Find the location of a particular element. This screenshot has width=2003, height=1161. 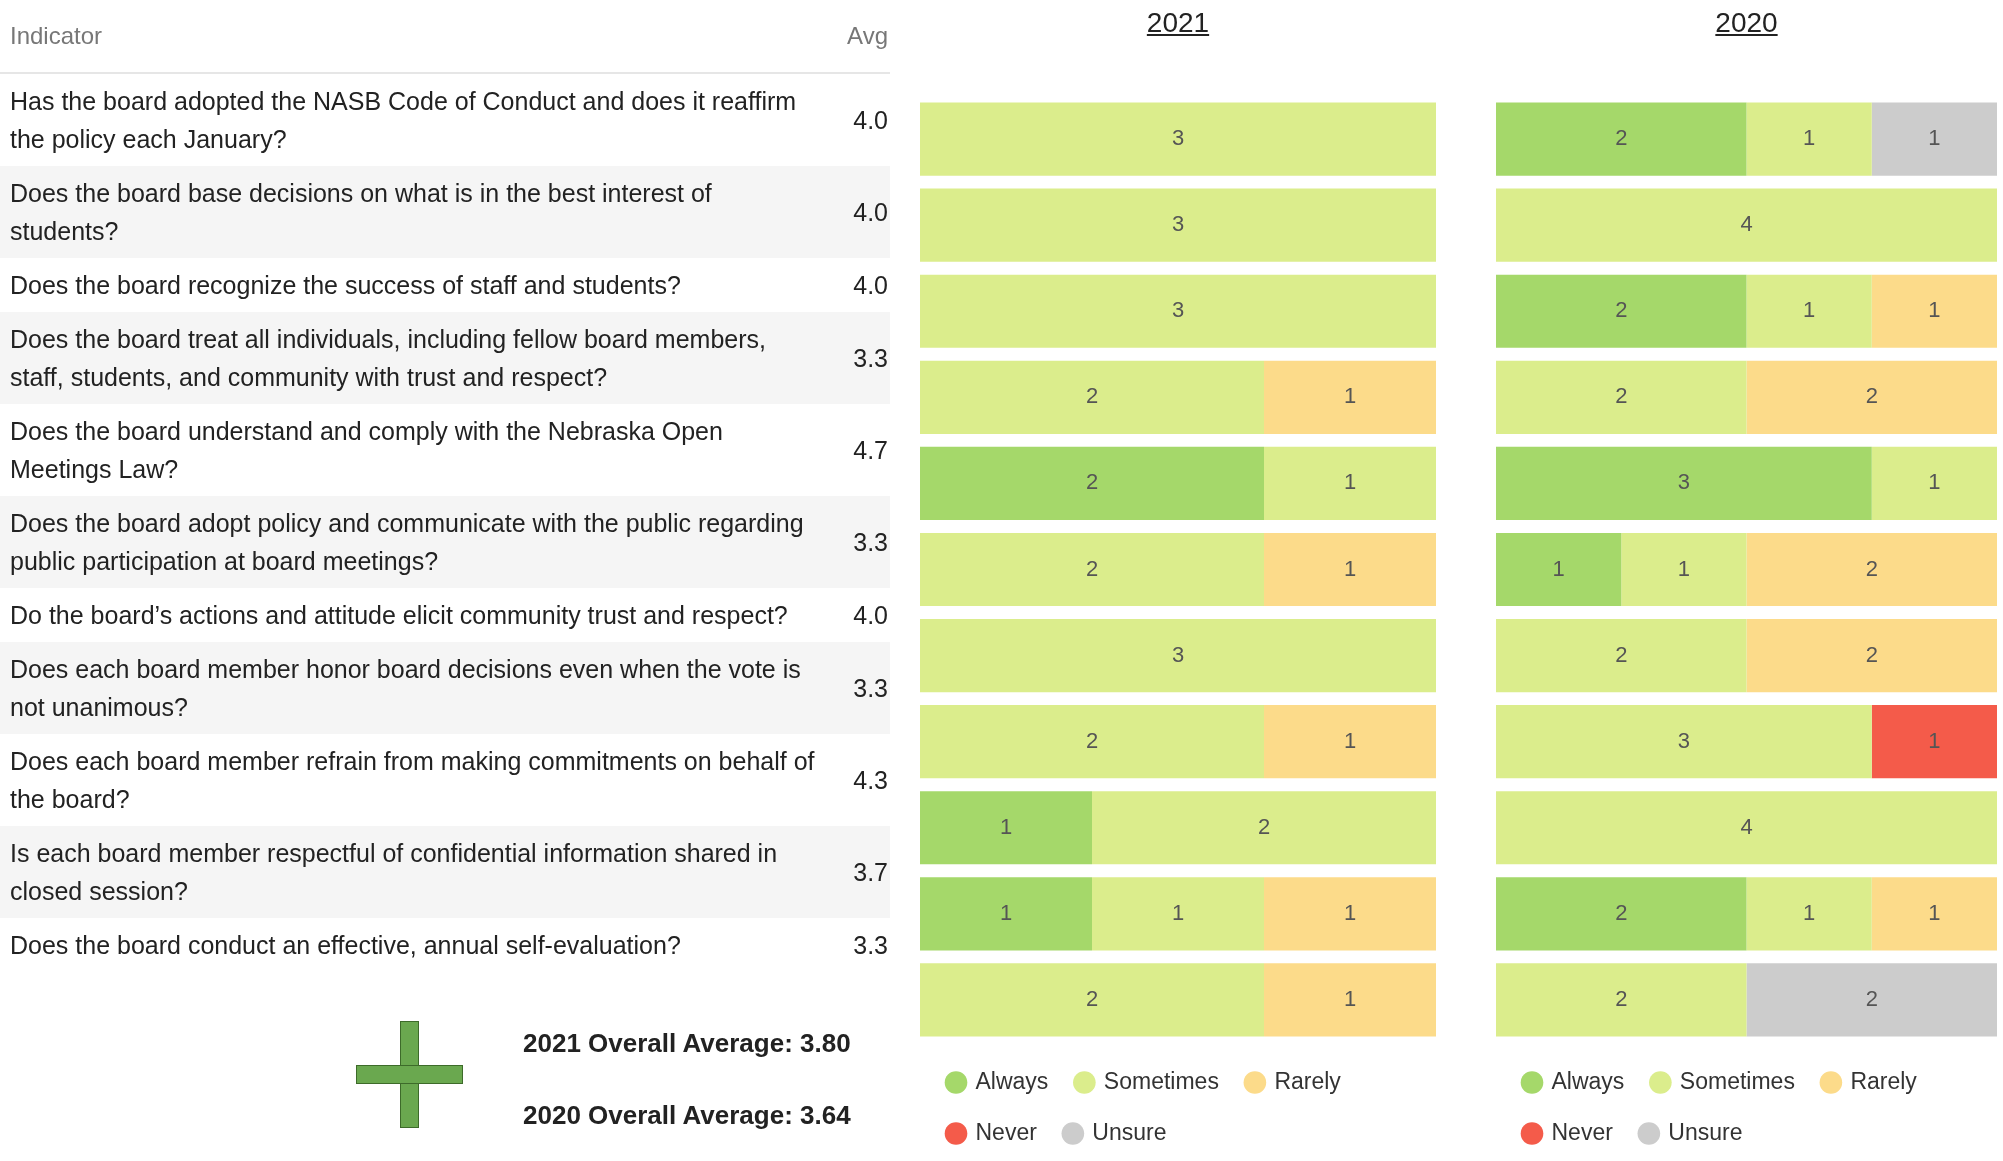

text: 4.7 is located at coordinates (870, 450).